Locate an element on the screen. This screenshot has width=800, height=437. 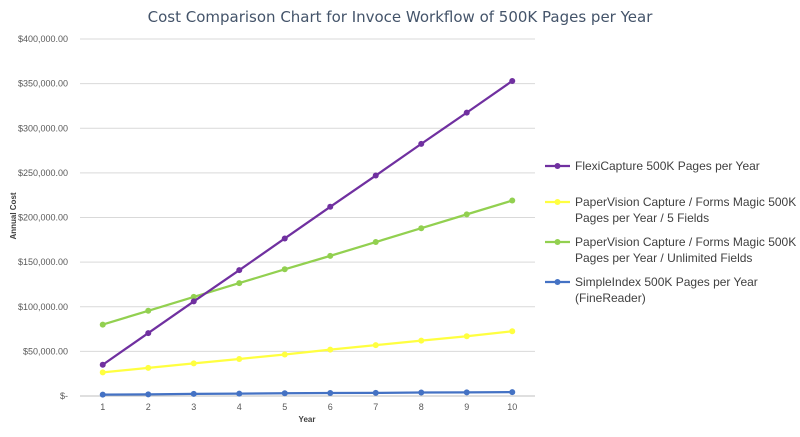
y-axis-title: Annual Cost is located at coordinates (13, 215).